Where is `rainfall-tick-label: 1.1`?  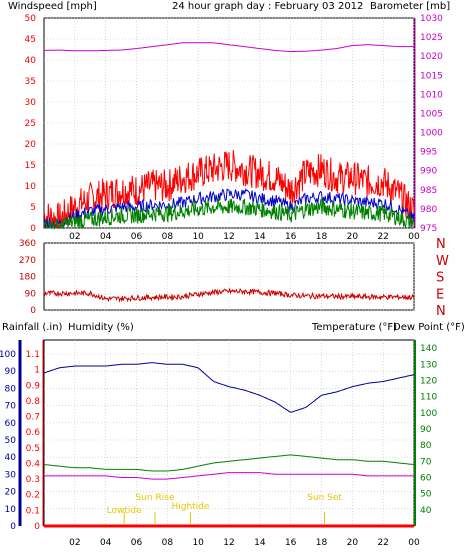
rainfall-tick-label: 1.1 is located at coordinates (33, 355).